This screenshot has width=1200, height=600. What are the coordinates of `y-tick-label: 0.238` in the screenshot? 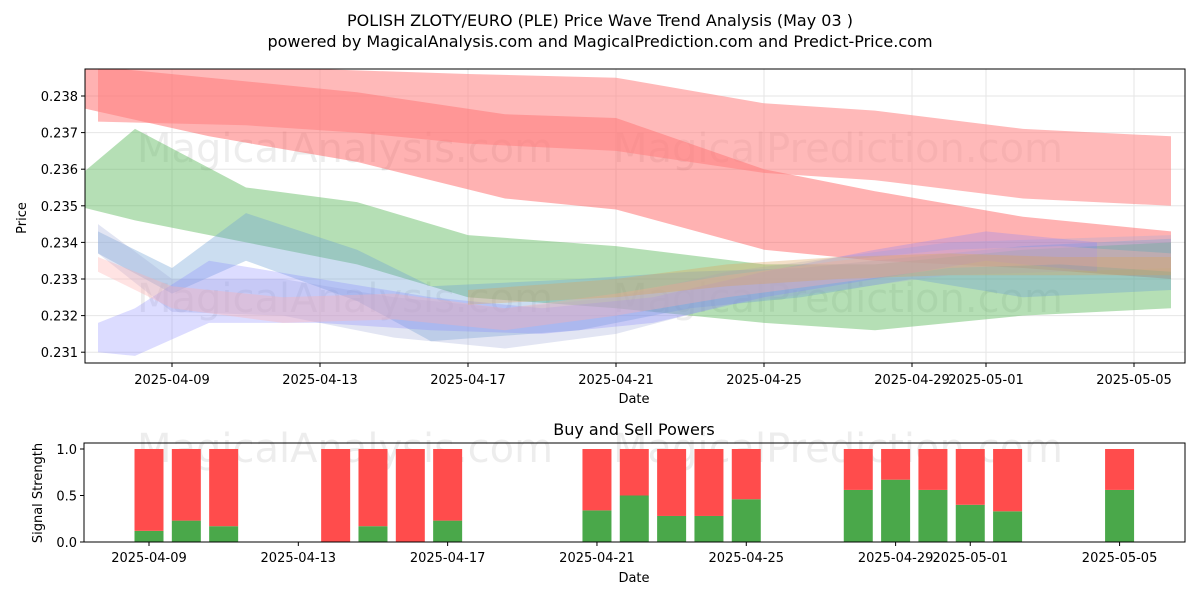 It's located at (59, 97).